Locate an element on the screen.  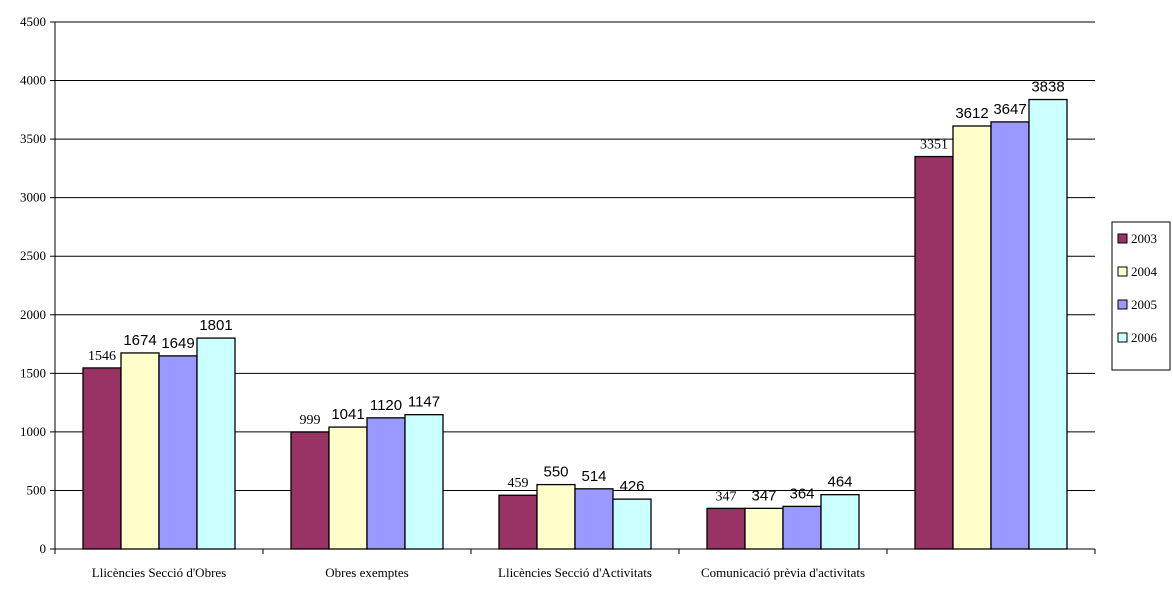
data-label: 3351 is located at coordinates (934, 145).